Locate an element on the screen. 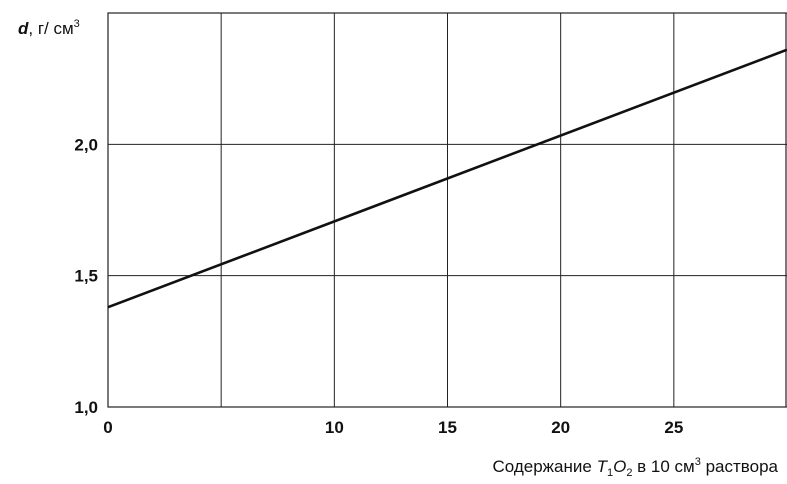 The image size is (787, 484). x-axis-label: Содержание T1O2 в 10 см3 раствора is located at coordinates (635, 467).